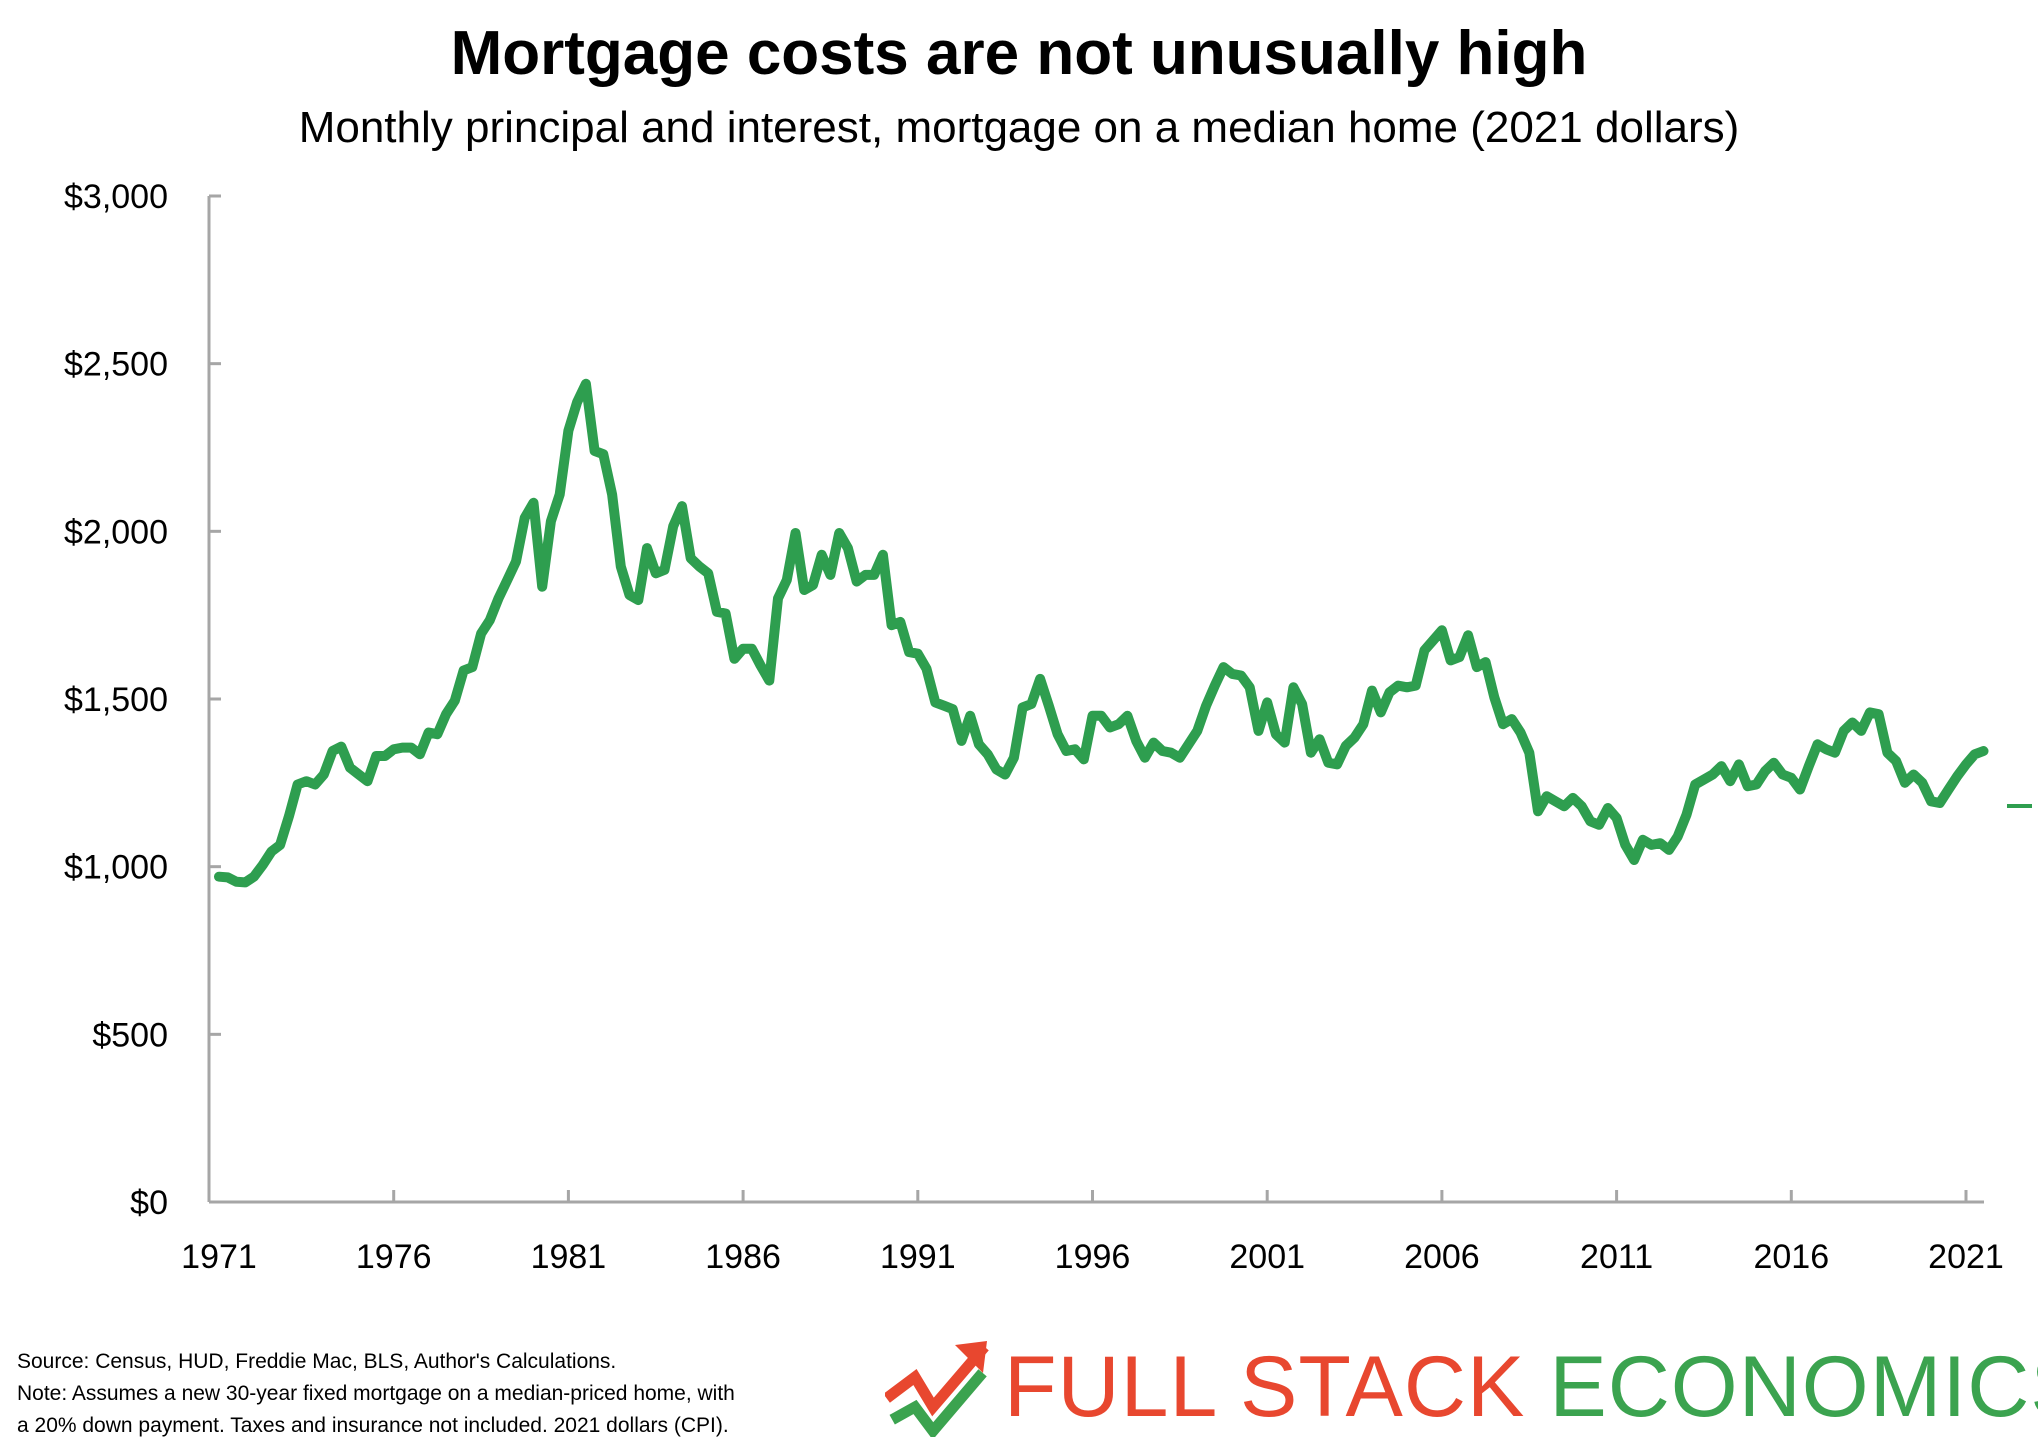 The image size is (2038, 1454). I want to click on y-tick-label: $3,000, so click(116, 197).